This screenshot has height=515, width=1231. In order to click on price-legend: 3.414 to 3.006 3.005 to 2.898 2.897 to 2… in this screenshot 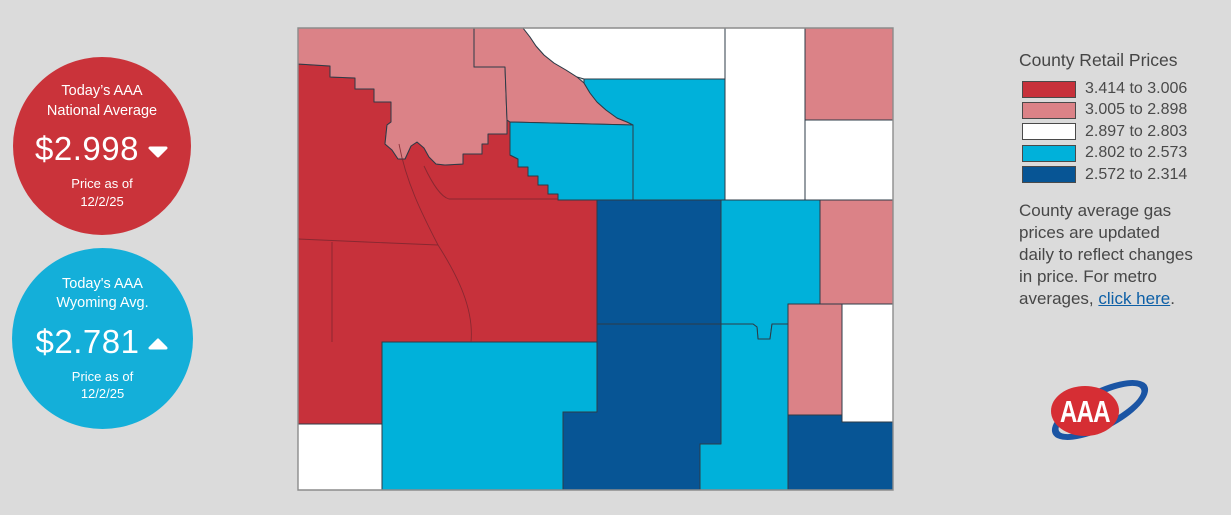, I will do `click(1104, 133)`.